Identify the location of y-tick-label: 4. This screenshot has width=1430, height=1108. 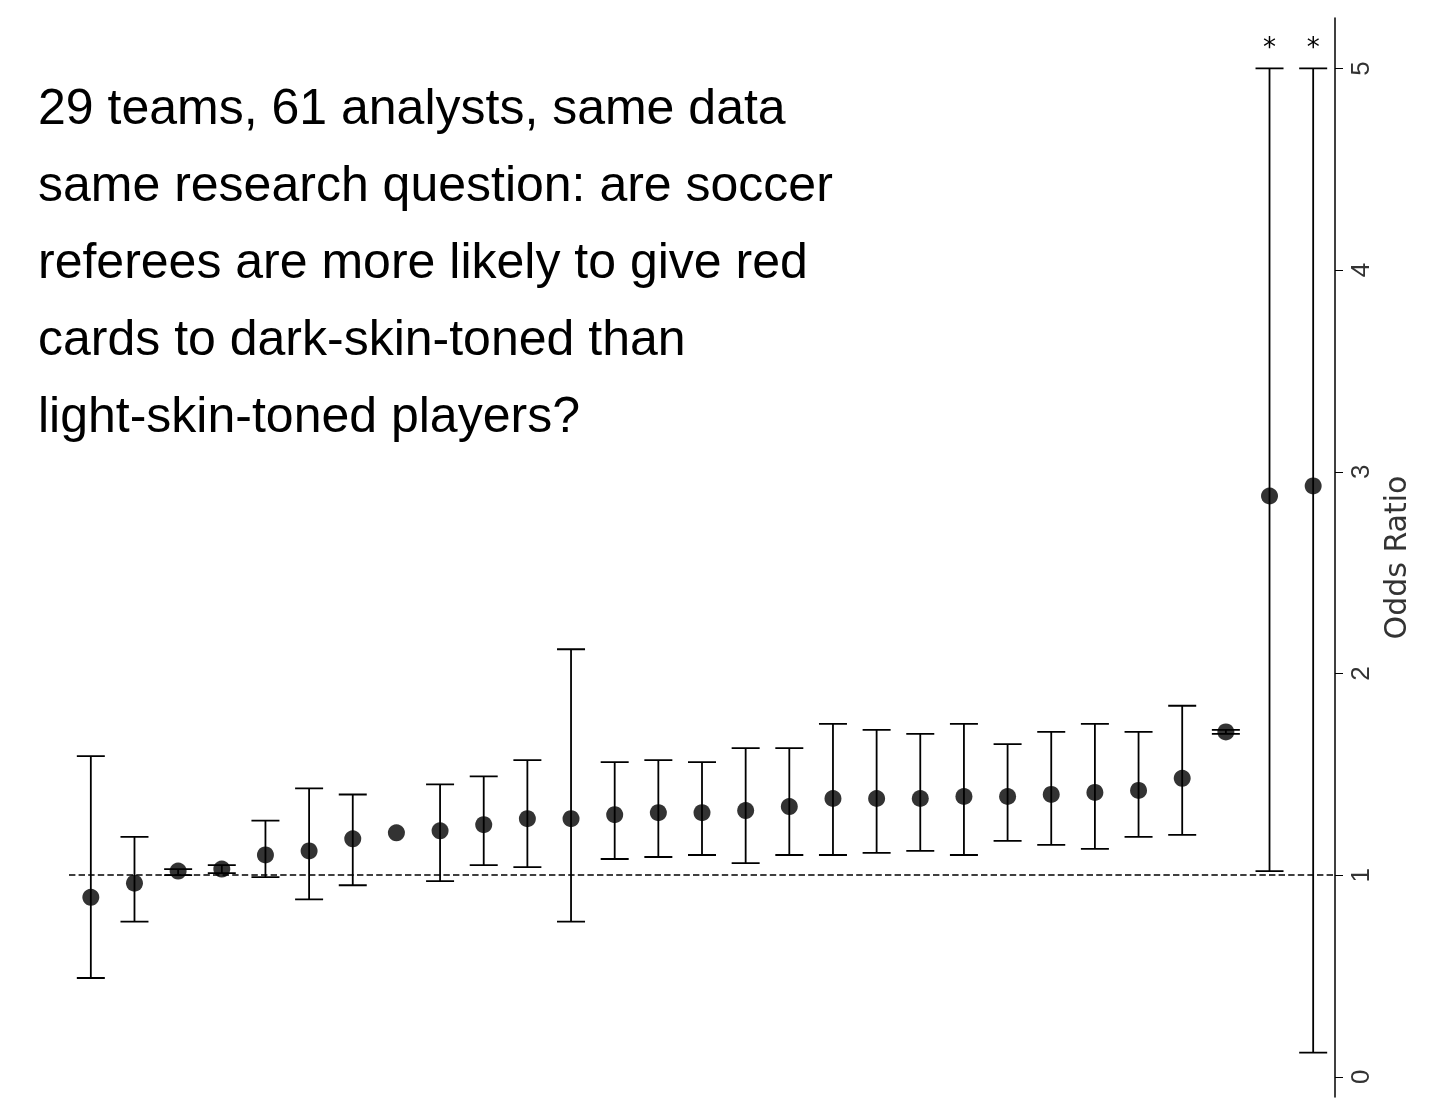
(1360, 270).